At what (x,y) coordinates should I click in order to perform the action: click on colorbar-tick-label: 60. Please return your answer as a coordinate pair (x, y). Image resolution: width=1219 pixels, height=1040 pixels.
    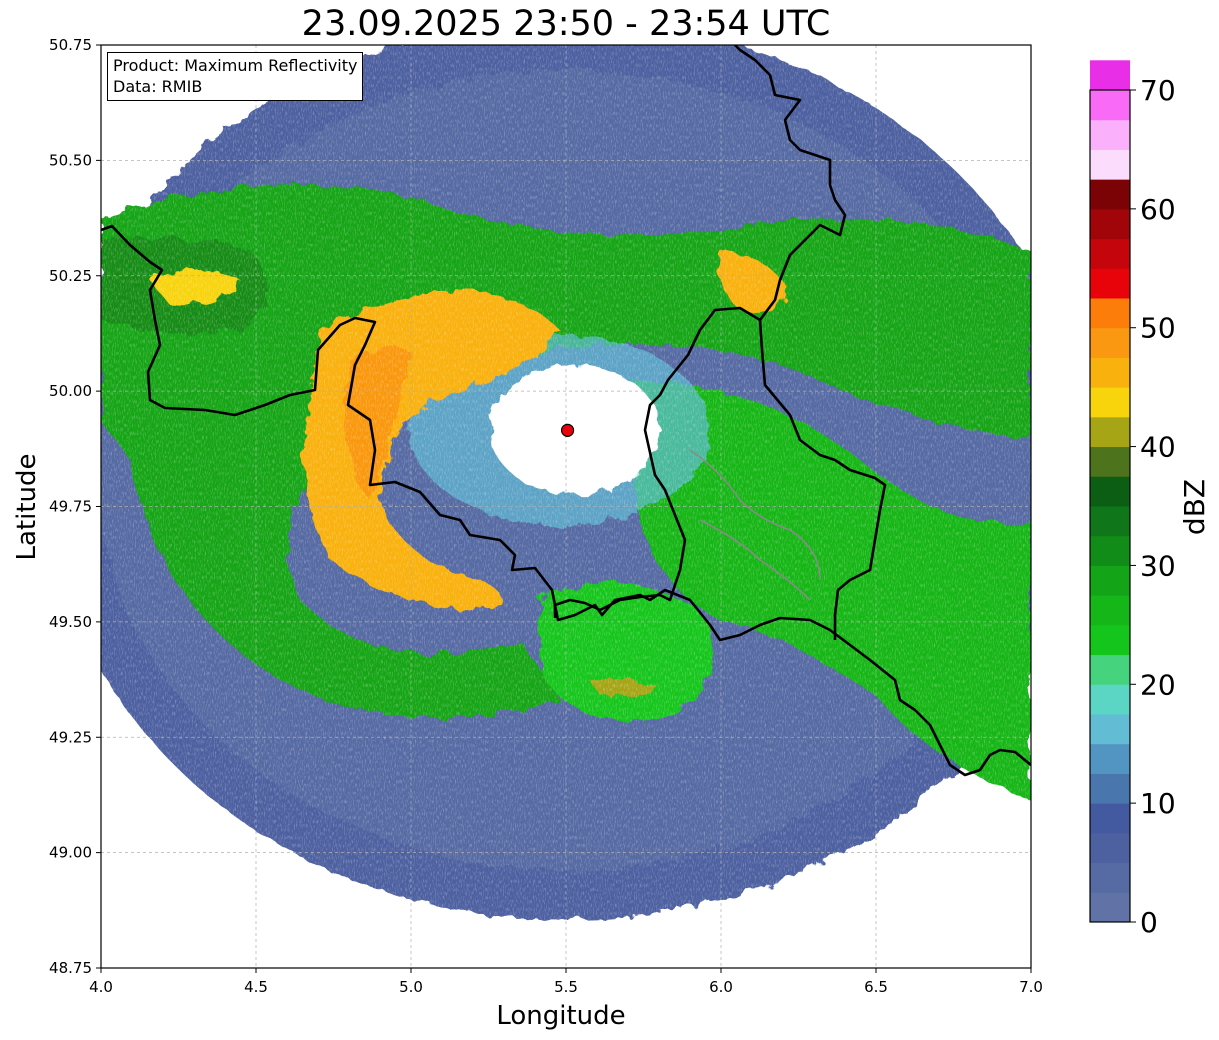
    Looking at the image, I should click on (1158, 209).